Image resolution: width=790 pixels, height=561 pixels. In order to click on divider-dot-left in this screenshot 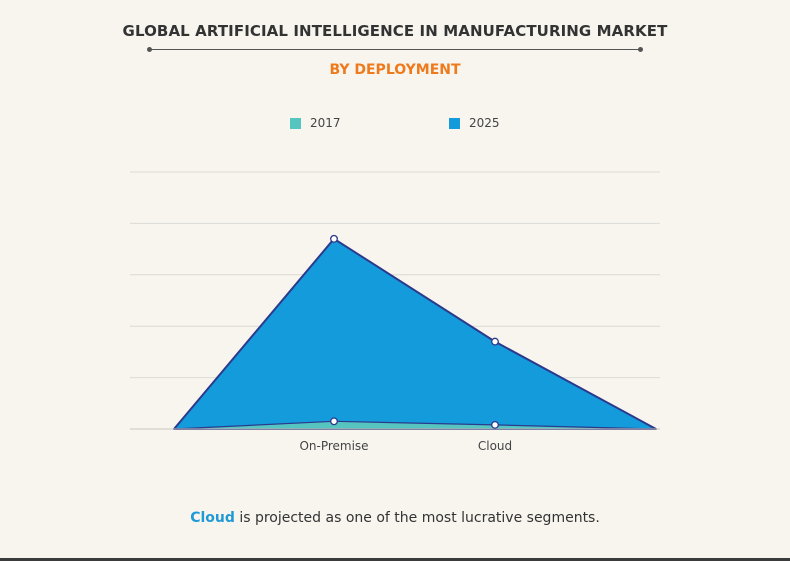, I will do `click(149, 49)`.